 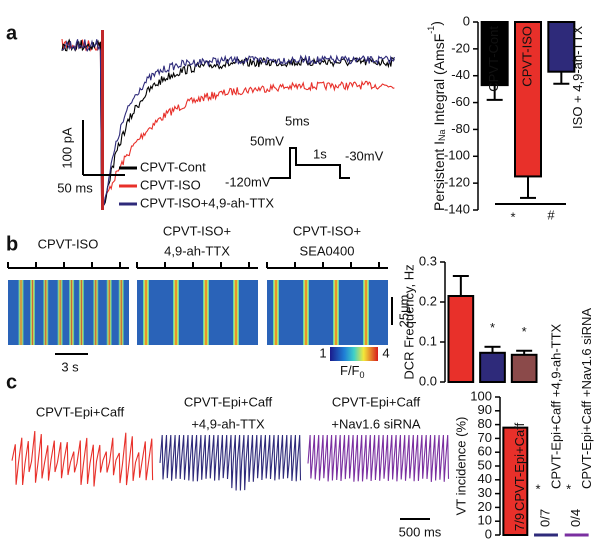 I want to click on label: Integral (AmsF, so click(x=439, y=82).